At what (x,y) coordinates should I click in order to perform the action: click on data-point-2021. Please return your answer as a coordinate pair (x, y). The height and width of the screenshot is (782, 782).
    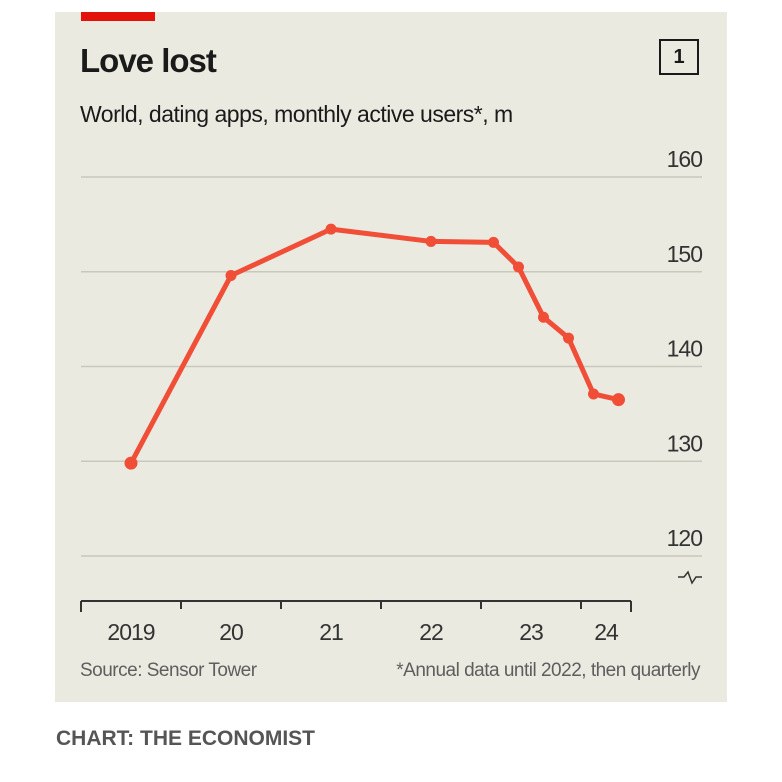
    Looking at the image, I should click on (331, 229).